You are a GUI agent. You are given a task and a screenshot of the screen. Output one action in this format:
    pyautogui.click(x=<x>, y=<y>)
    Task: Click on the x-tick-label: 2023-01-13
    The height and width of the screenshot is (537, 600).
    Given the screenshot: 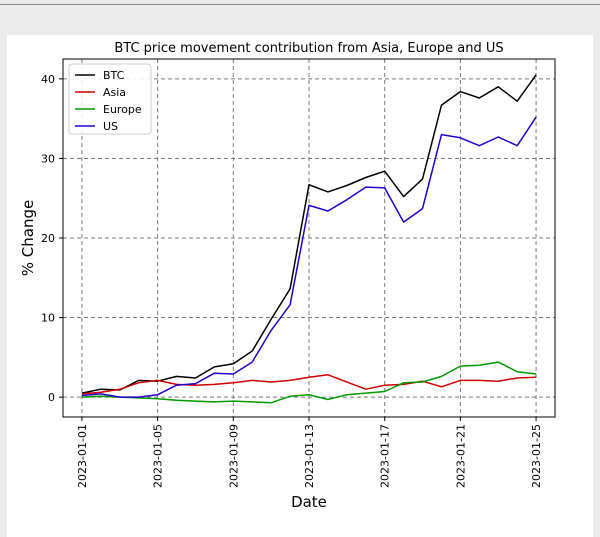 What is the action you would take?
    pyautogui.click(x=309, y=456)
    